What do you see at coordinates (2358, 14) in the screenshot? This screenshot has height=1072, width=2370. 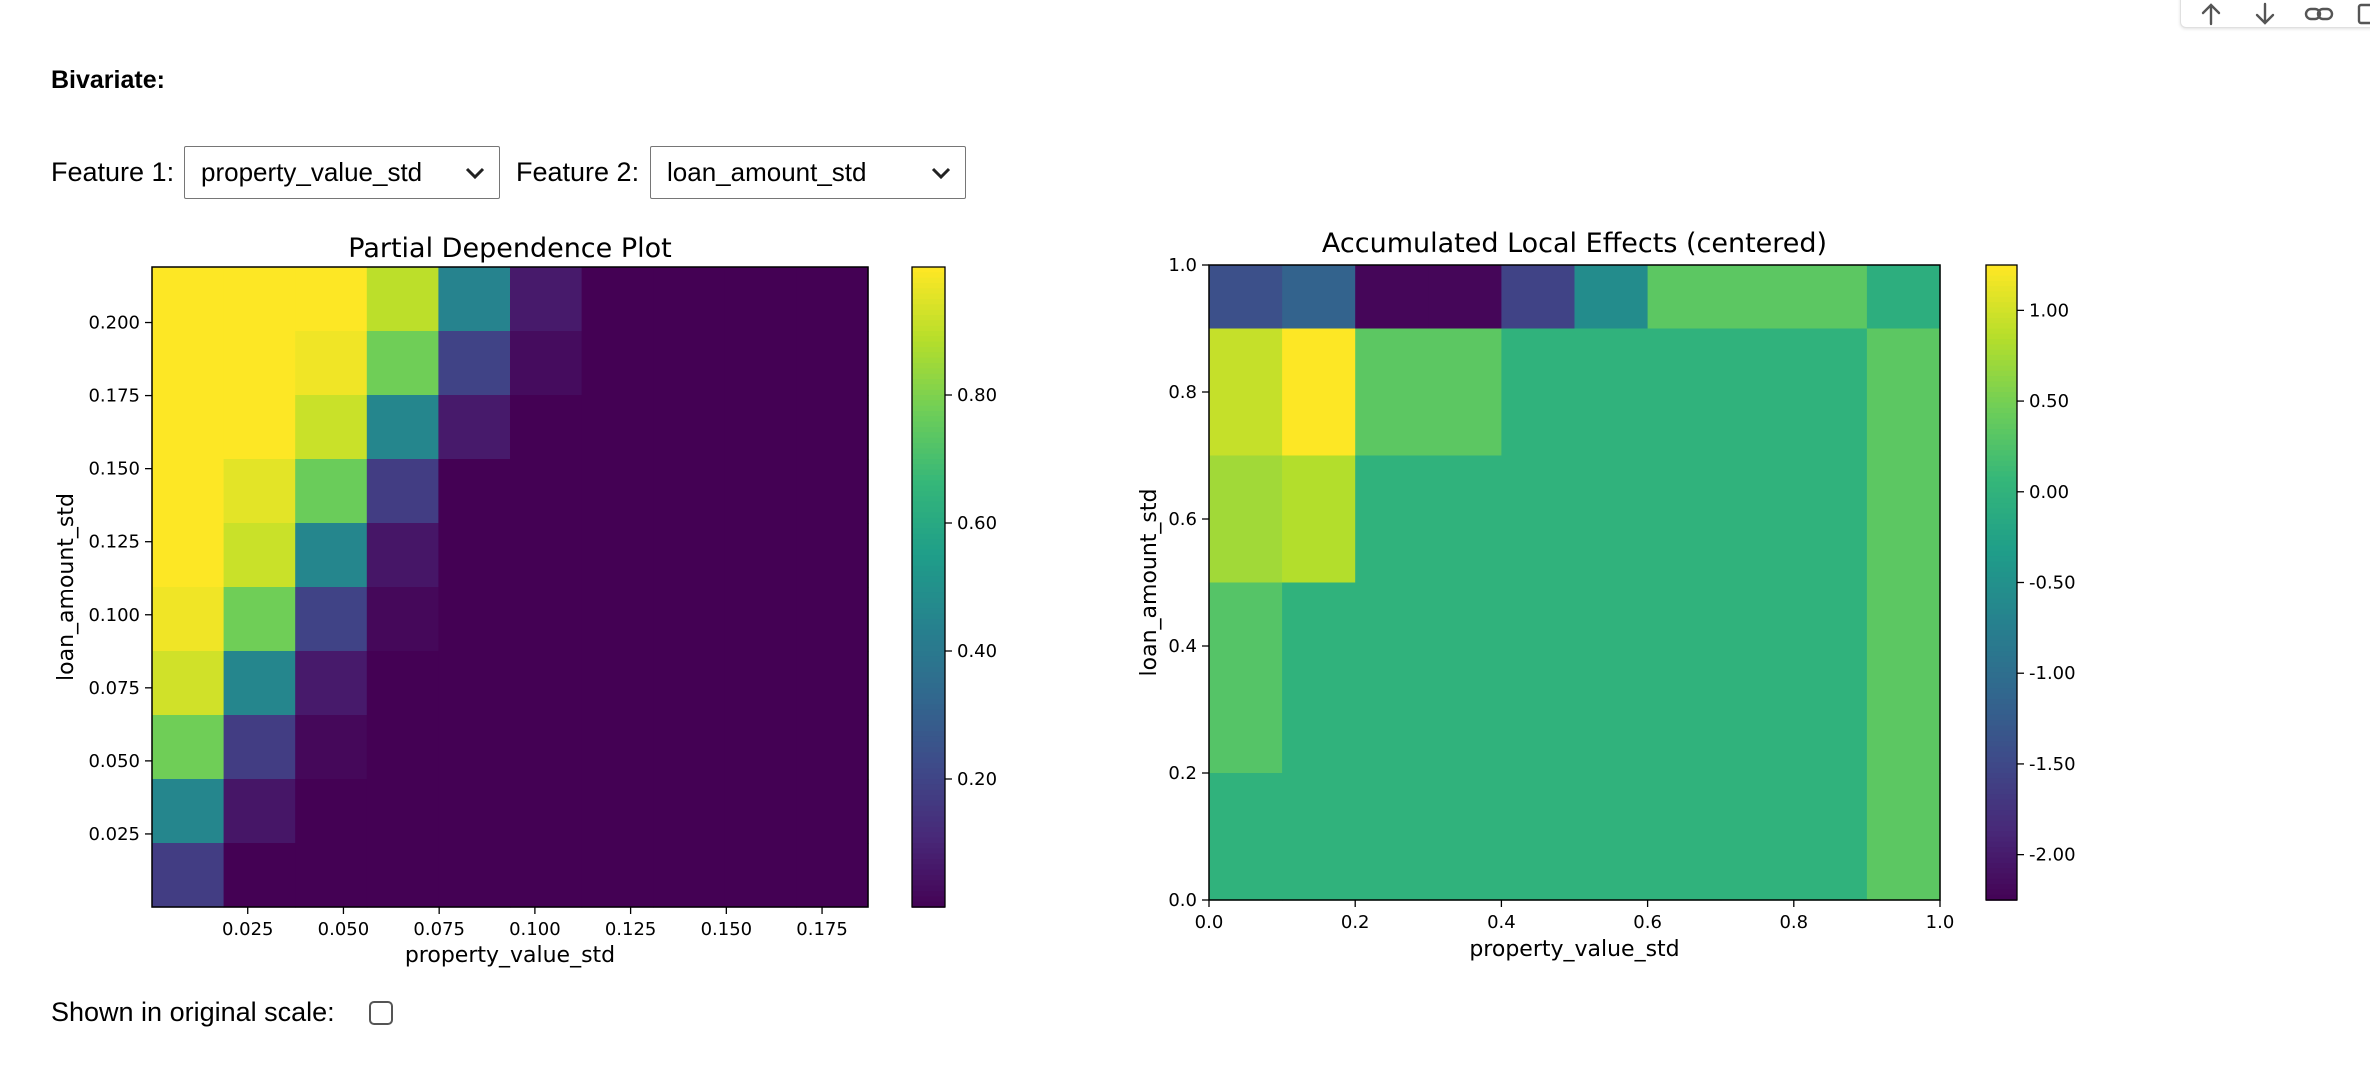 I see `more-button` at bounding box center [2358, 14].